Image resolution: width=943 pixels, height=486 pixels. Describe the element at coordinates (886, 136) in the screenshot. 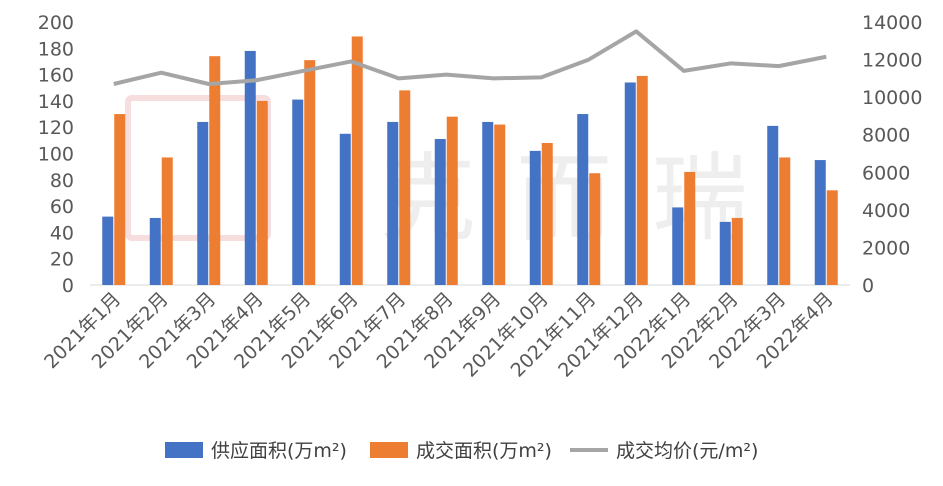

I see `y2-tick-label: 8000` at that location.